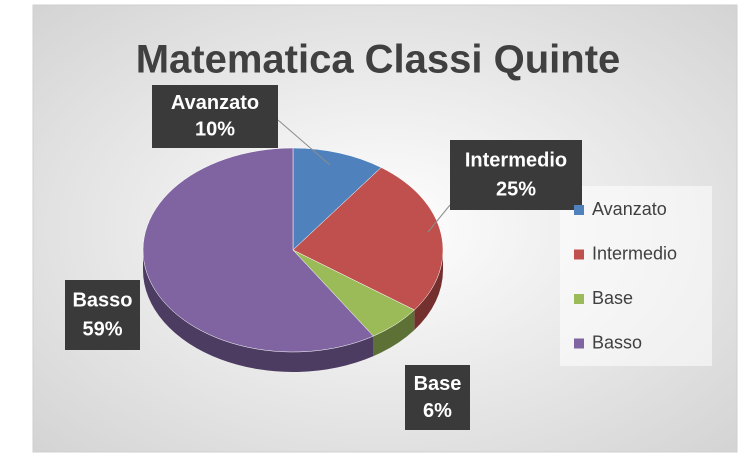 The height and width of the screenshot is (458, 738). I want to click on legend-label: Basso, so click(617, 342).